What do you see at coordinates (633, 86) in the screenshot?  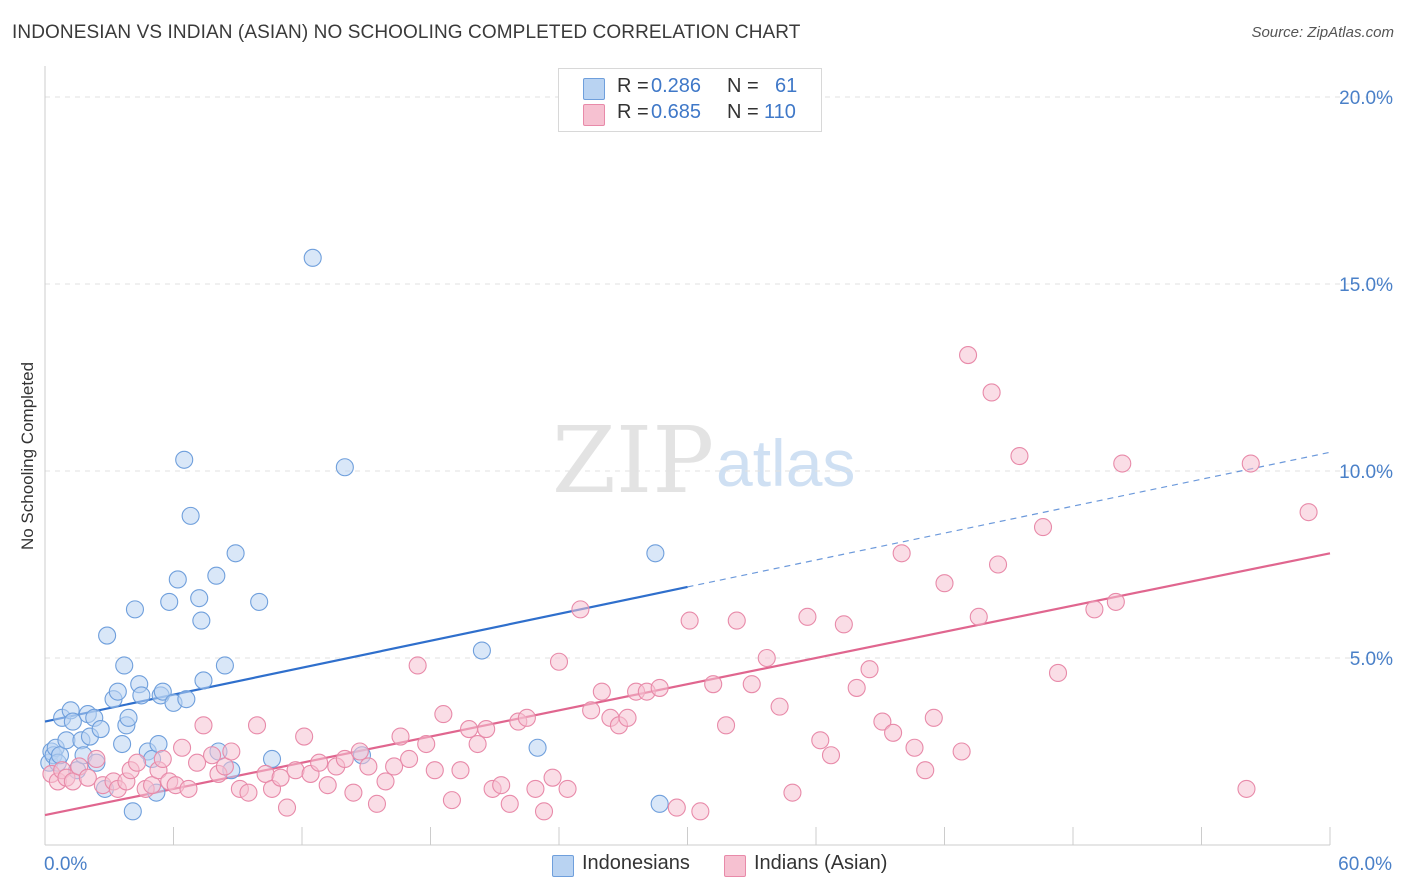 I see `legend-r-label: R =` at bounding box center [633, 86].